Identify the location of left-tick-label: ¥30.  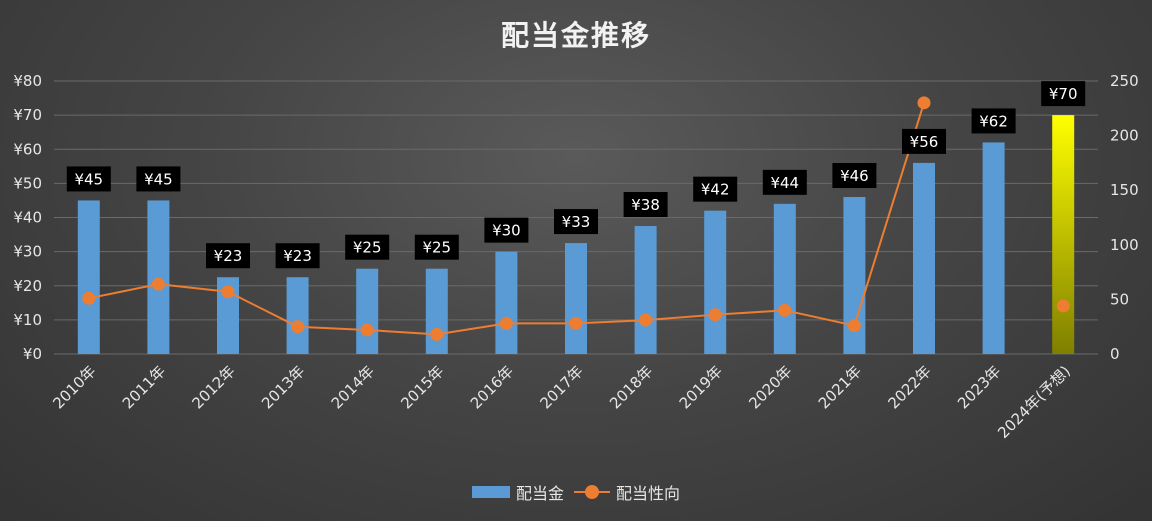
(27, 252).